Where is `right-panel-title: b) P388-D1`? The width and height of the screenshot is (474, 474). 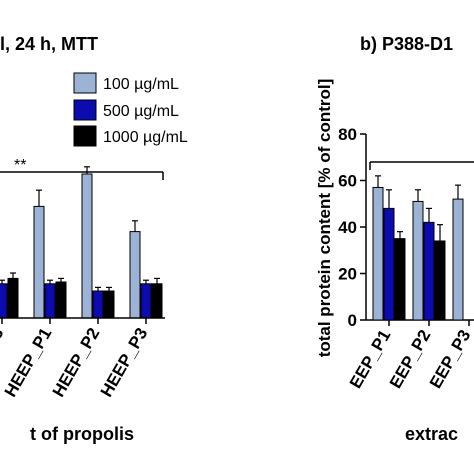
right-panel-title: b) P388-D1 is located at coordinates (406, 44).